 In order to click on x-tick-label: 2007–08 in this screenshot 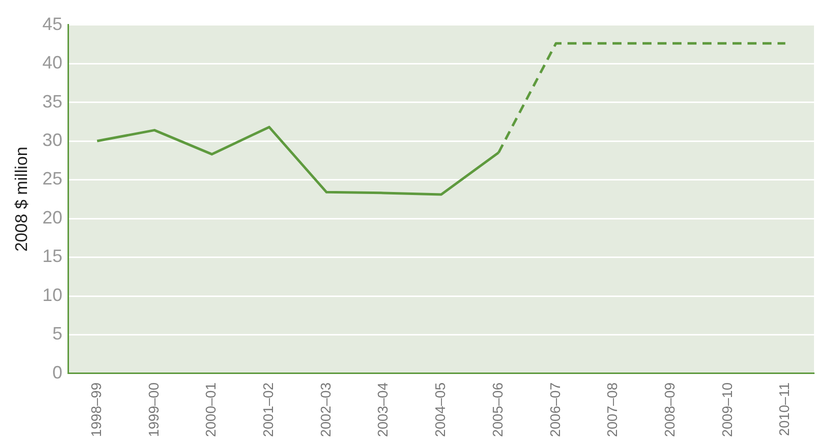, I will do `click(612, 410)`.